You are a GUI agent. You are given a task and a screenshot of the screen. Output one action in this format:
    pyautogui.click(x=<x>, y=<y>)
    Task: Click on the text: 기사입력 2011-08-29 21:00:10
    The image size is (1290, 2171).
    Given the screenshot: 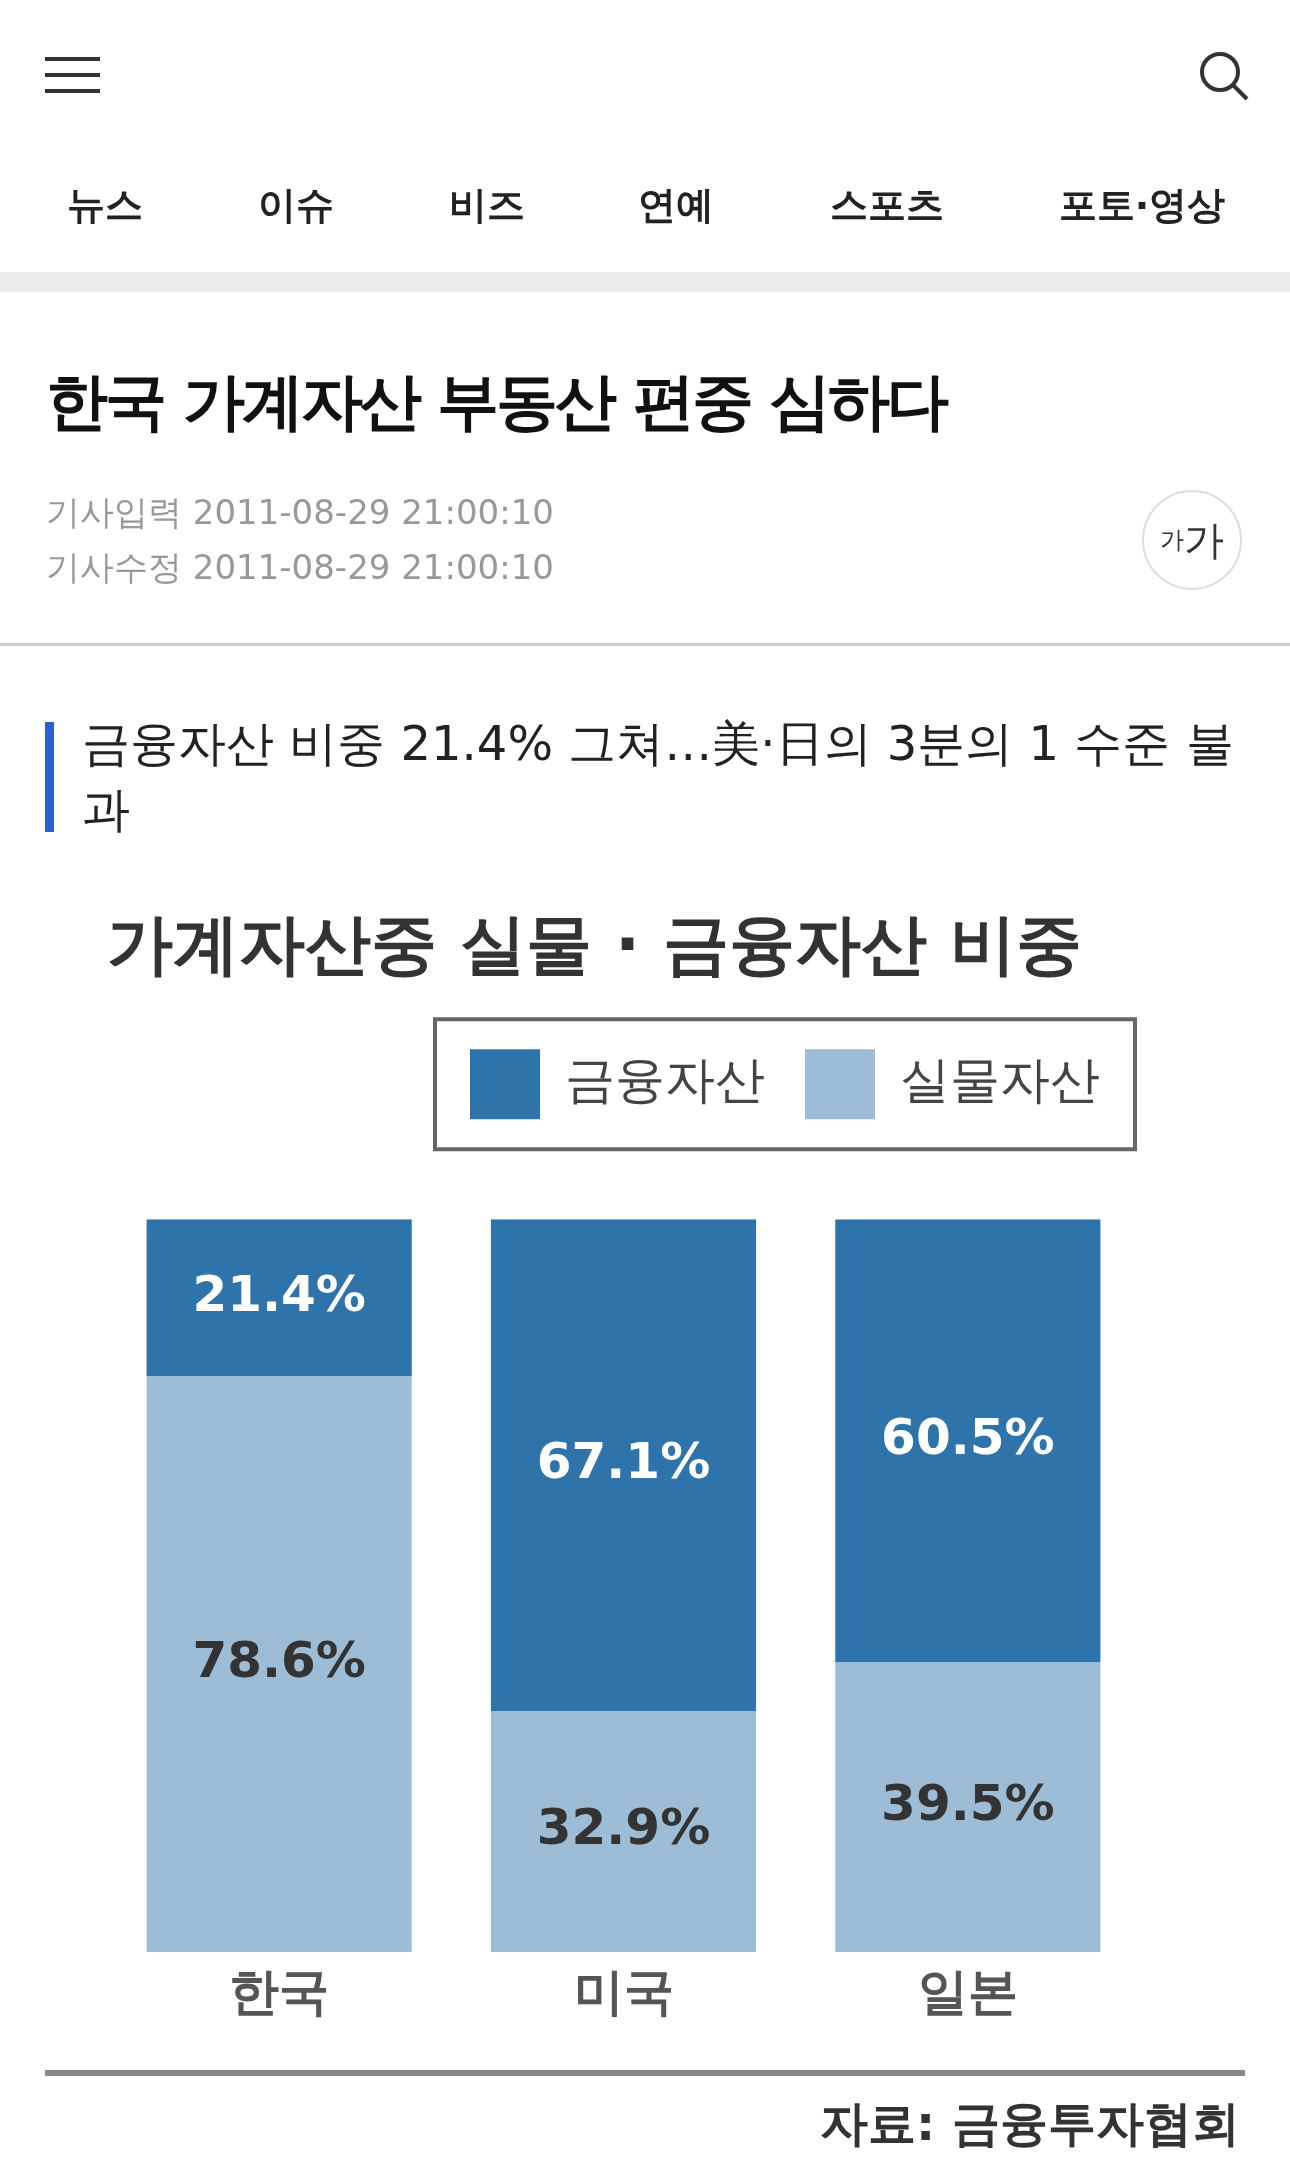 What is the action you would take?
    pyautogui.click(x=300, y=512)
    